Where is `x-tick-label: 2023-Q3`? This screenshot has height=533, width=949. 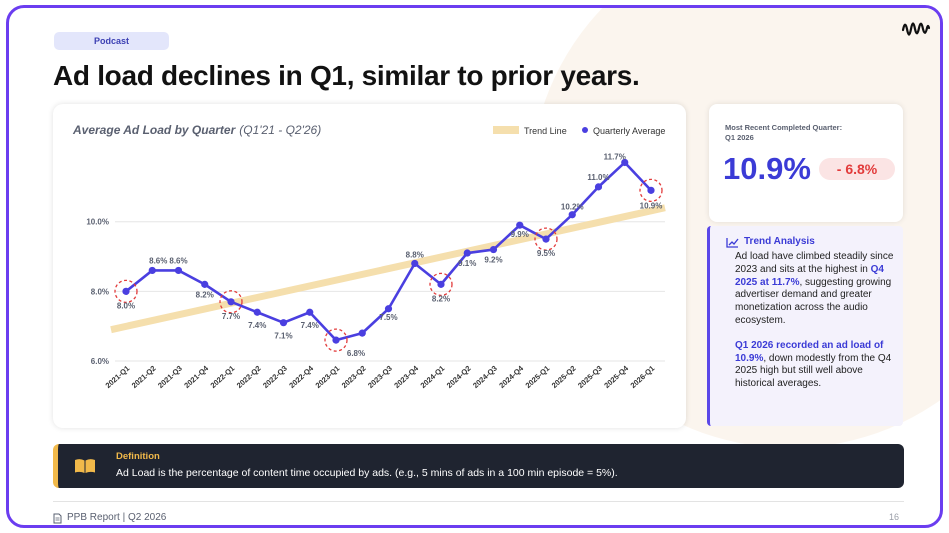
x-tick-label: 2023-Q3 is located at coordinates (380, 377).